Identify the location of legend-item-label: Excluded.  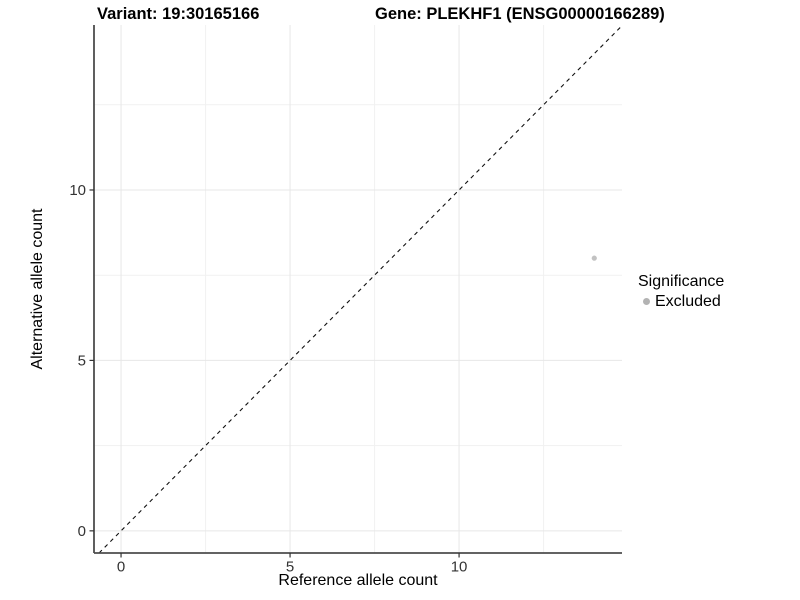
(688, 301).